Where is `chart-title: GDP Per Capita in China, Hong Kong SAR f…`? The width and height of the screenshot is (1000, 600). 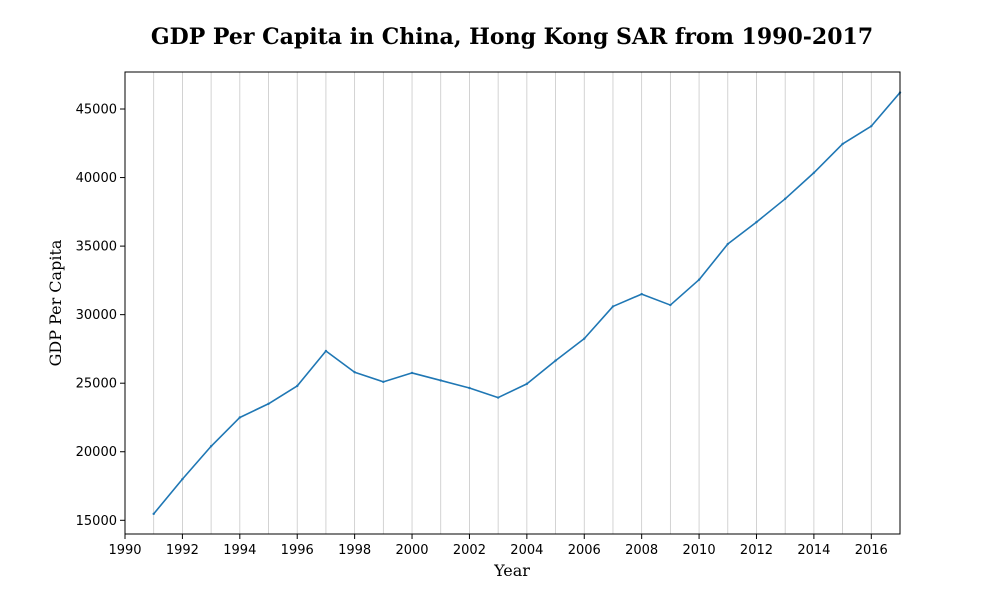
chart-title: GDP Per Capita in China, Hong Kong SAR f… is located at coordinates (512, 37).